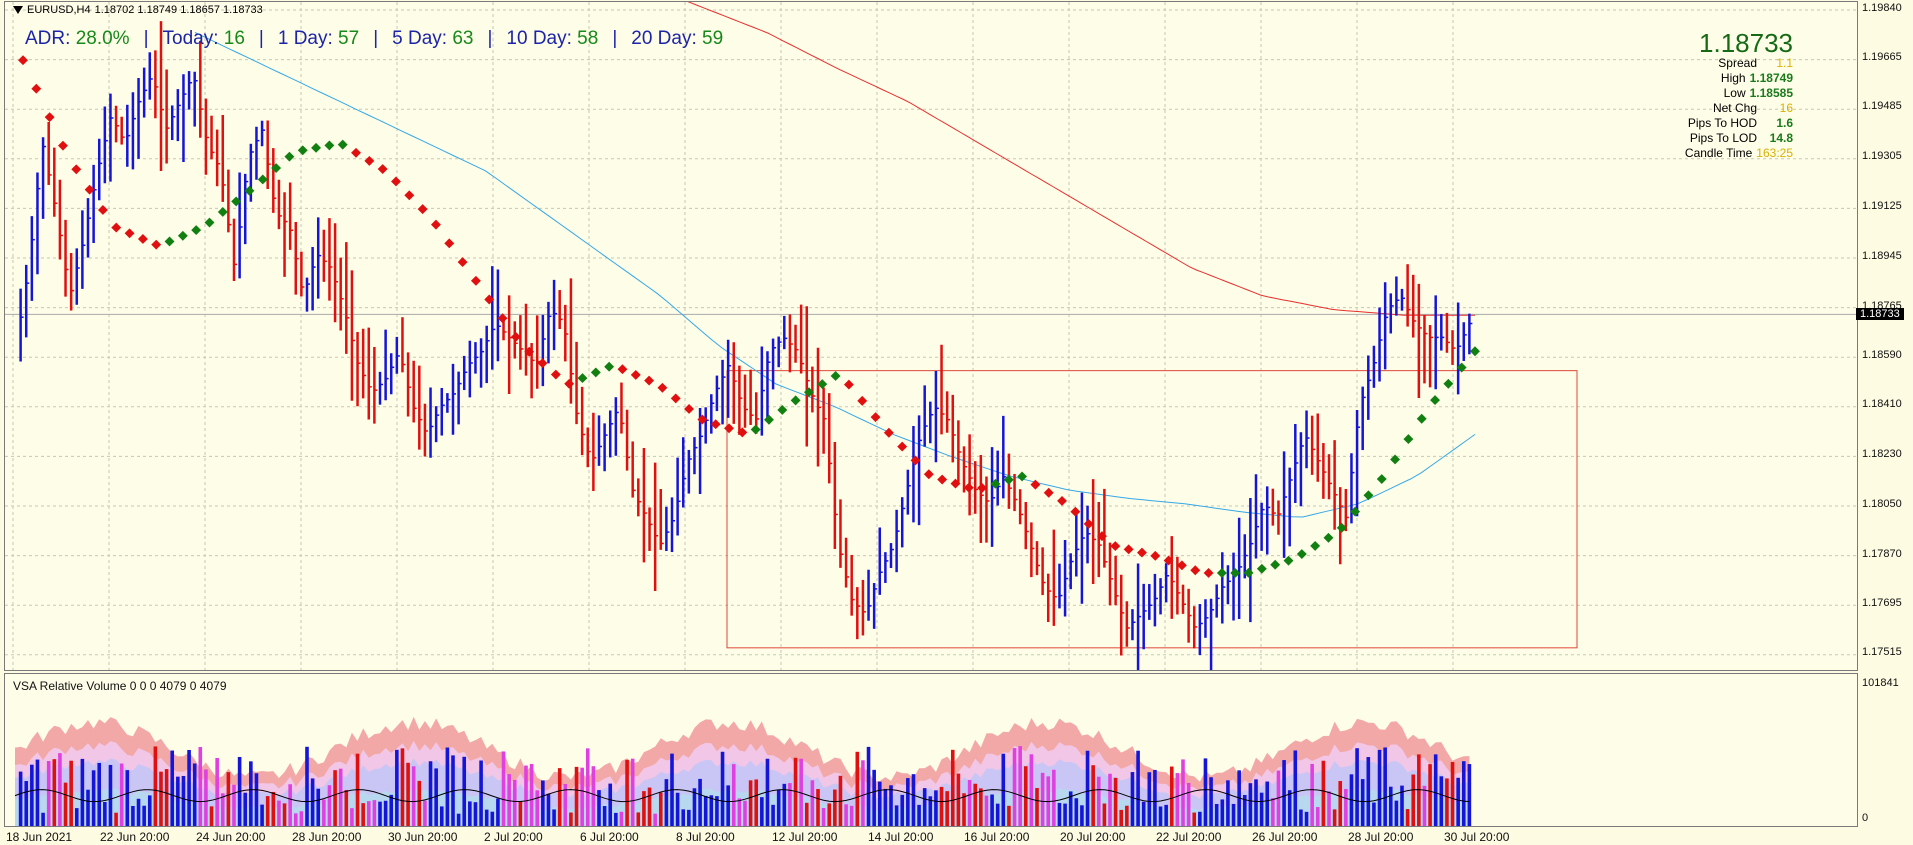  What do you see at coordinates (1786, 108) in the screenshot?
I see `netchg-value: 16` at bounding box center [1786, 108].